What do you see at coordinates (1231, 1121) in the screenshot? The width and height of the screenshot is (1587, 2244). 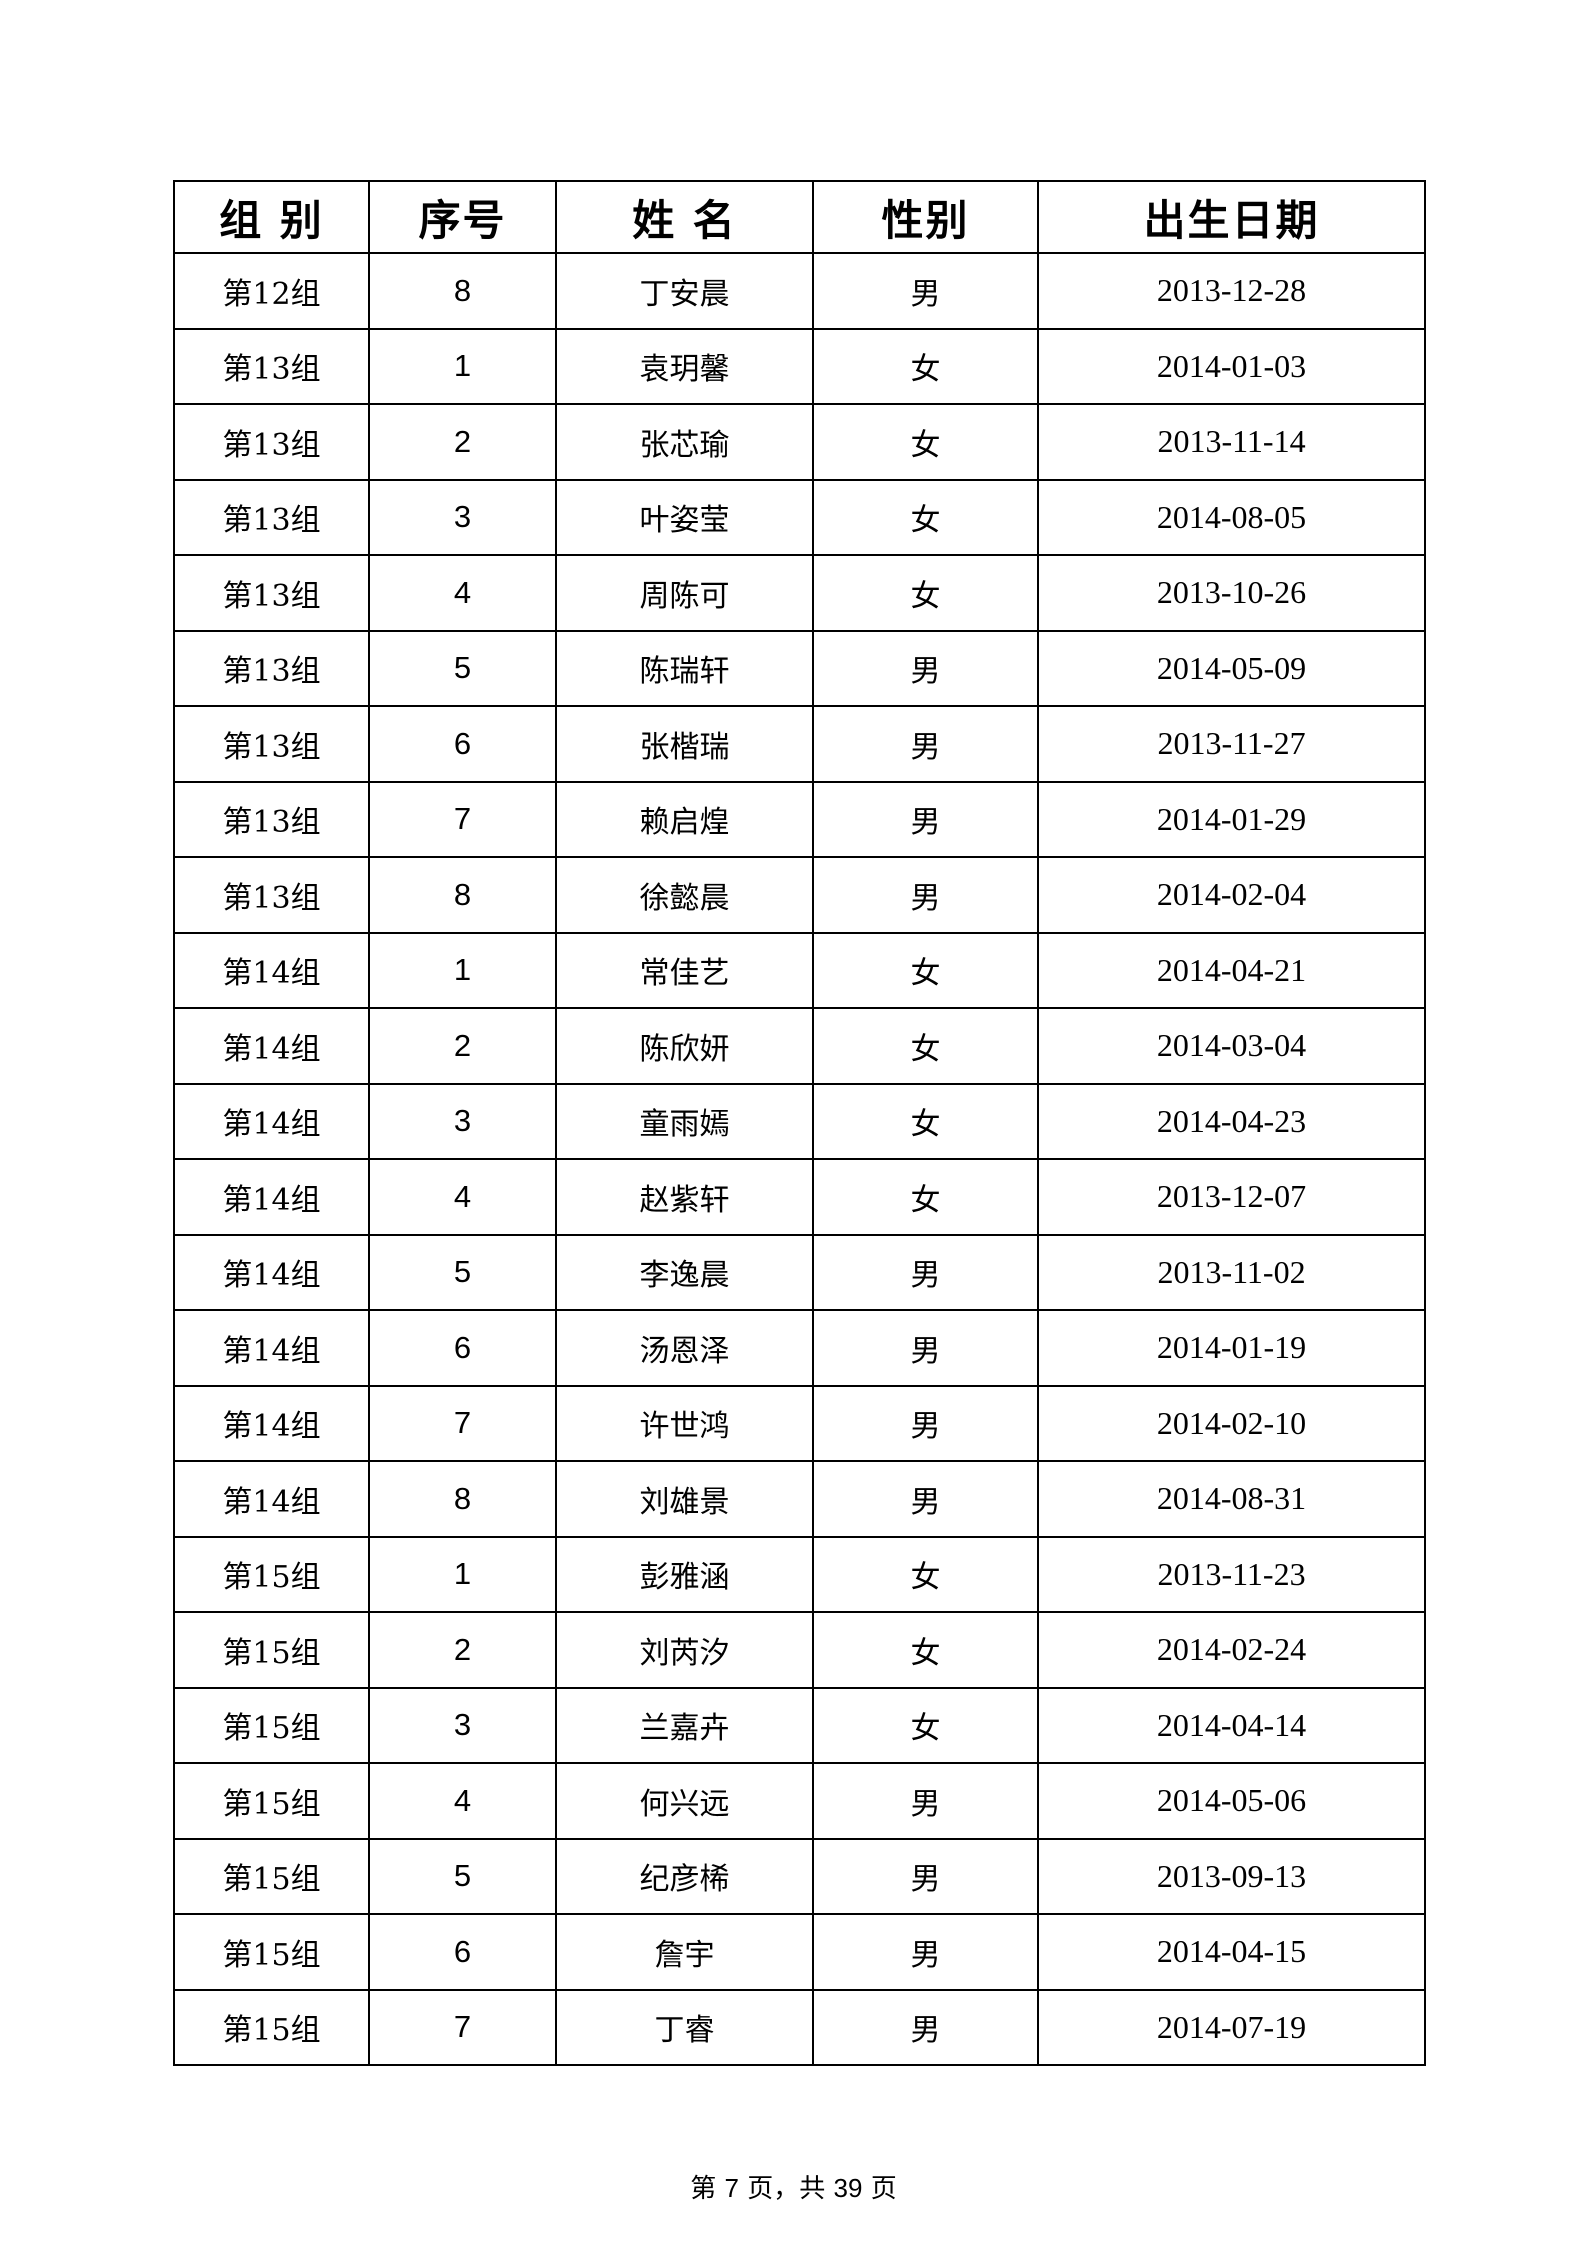 I see `cell-birthdate: 2014-04-23` at bounding box center [1231, 1121].